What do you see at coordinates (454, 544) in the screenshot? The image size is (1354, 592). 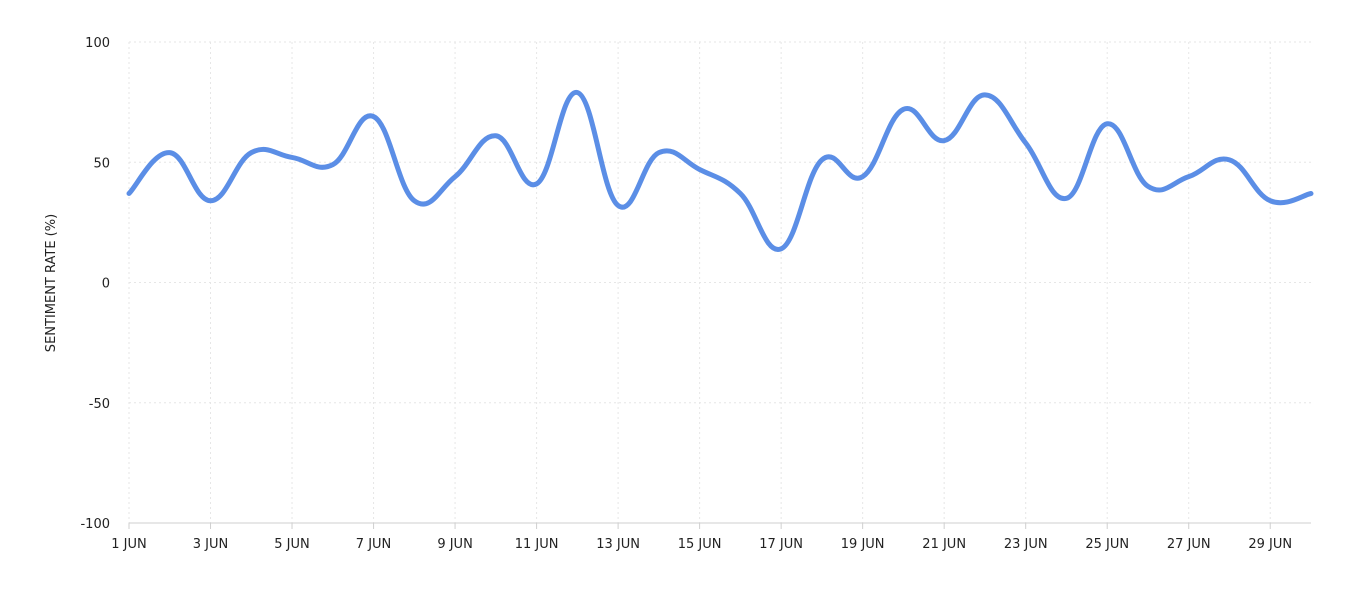 I see `x-tick-label: 9 JUN` at bounding box center [454, 544].